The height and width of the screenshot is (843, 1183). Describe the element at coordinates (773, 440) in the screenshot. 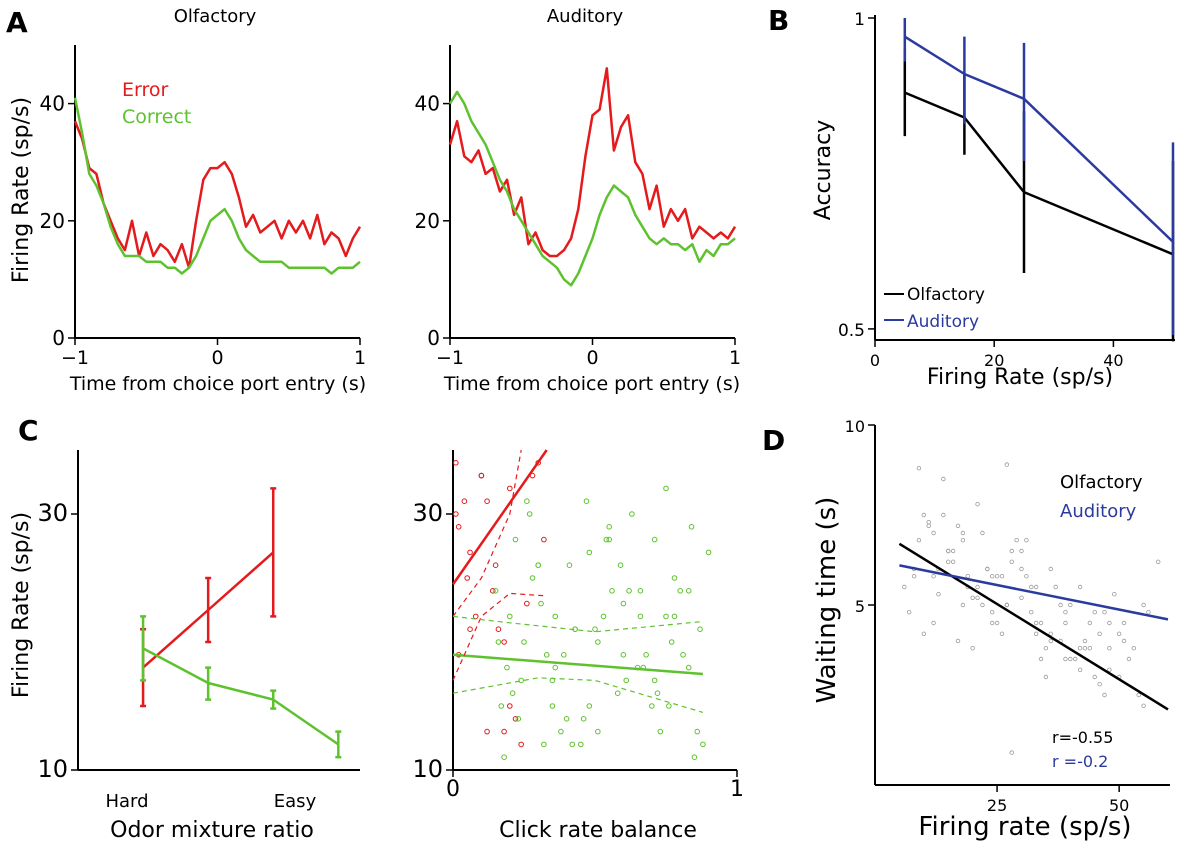

I see `panel-label-d: D` at that location.